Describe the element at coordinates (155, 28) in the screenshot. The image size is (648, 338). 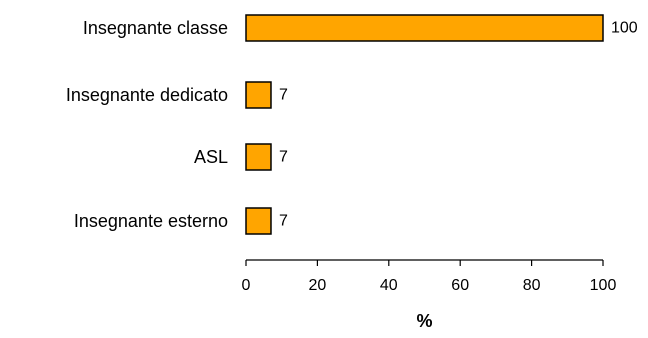
I see `category-label-0: Insegnante classe` at that location.